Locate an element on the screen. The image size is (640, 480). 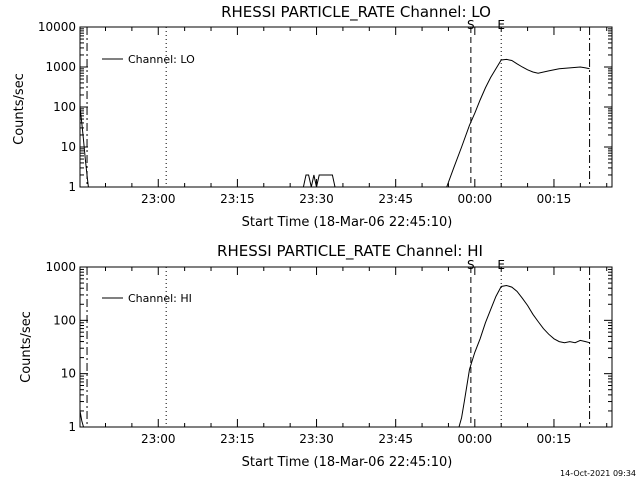
x-axis-label-lo: Start Time (18-Mar-06 22:45:10) is located at coordinates (347, 222).